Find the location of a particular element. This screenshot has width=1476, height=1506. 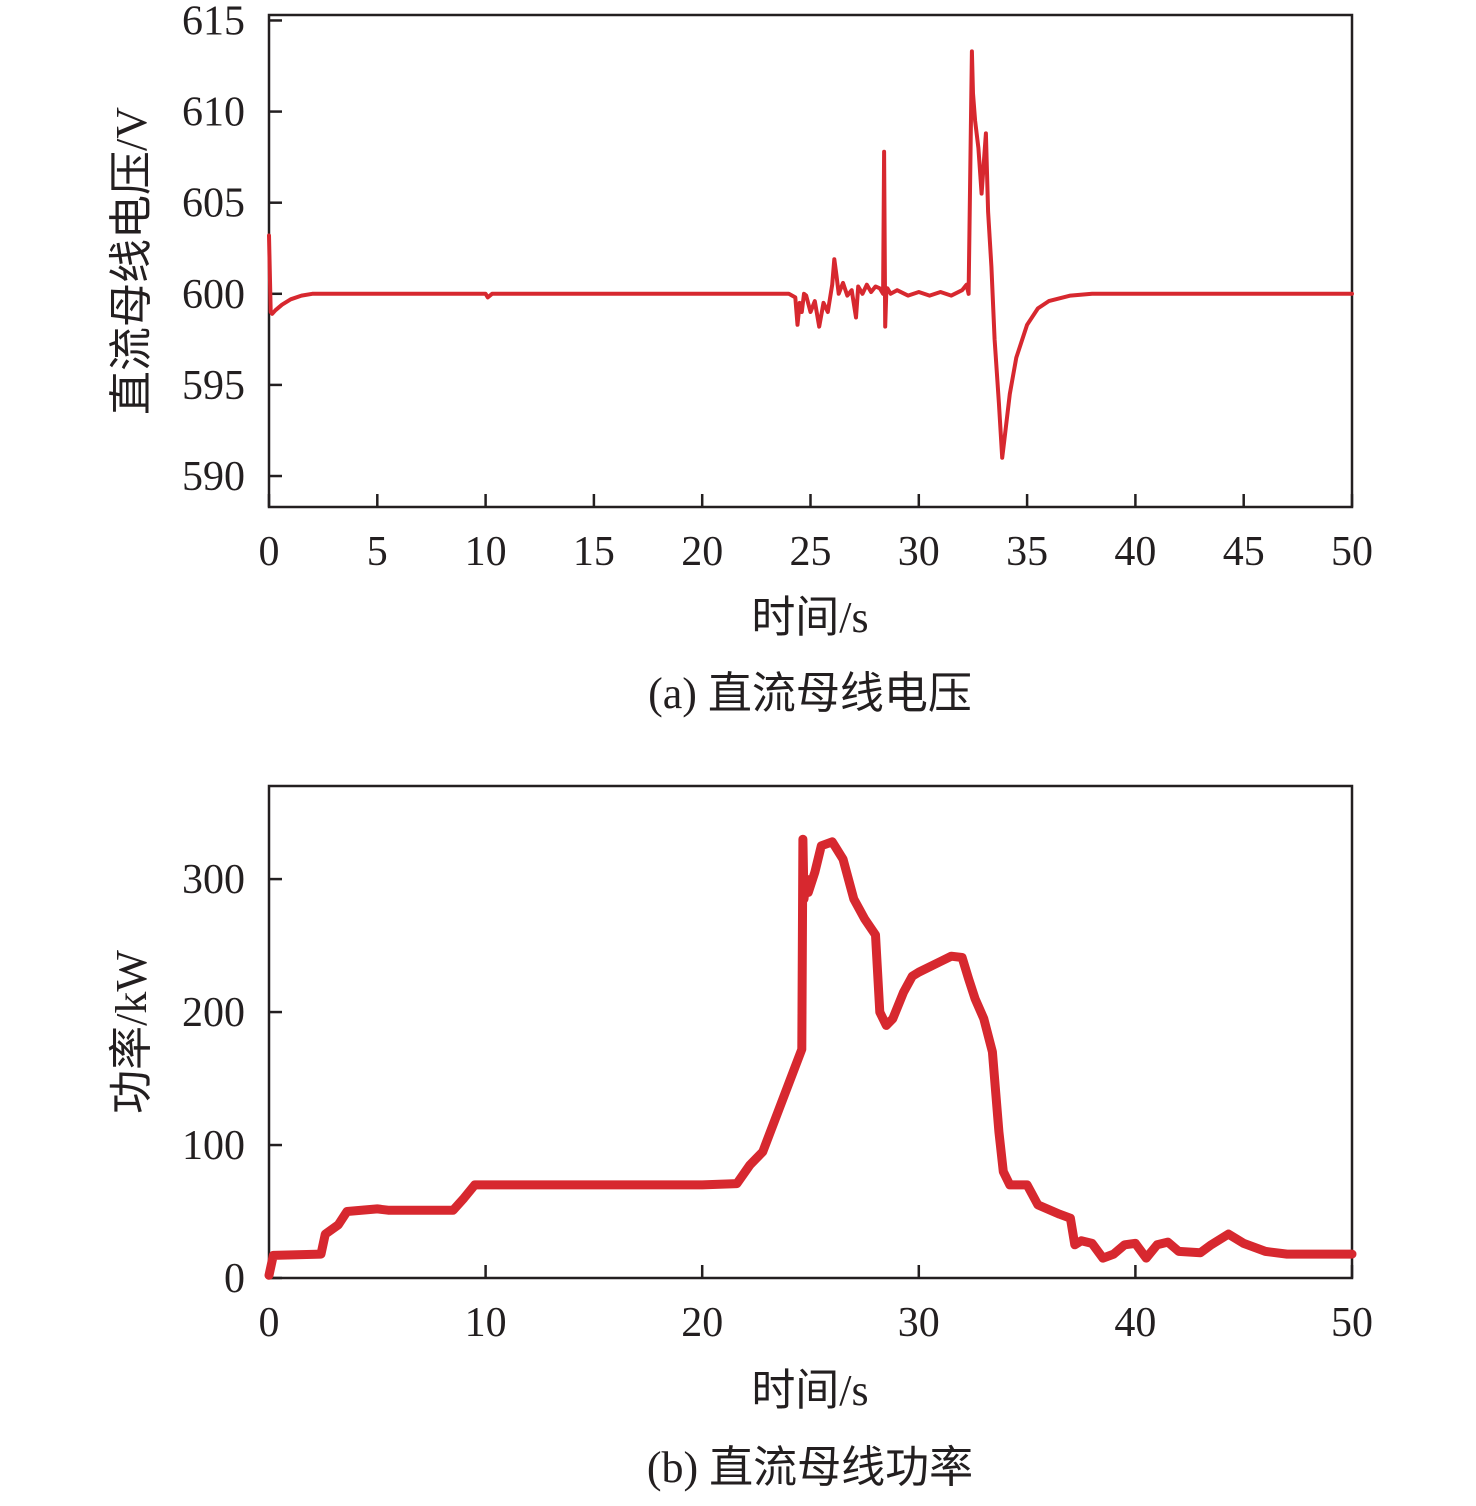

y-tick-label: 200 is located at coordinates (213, 1013).